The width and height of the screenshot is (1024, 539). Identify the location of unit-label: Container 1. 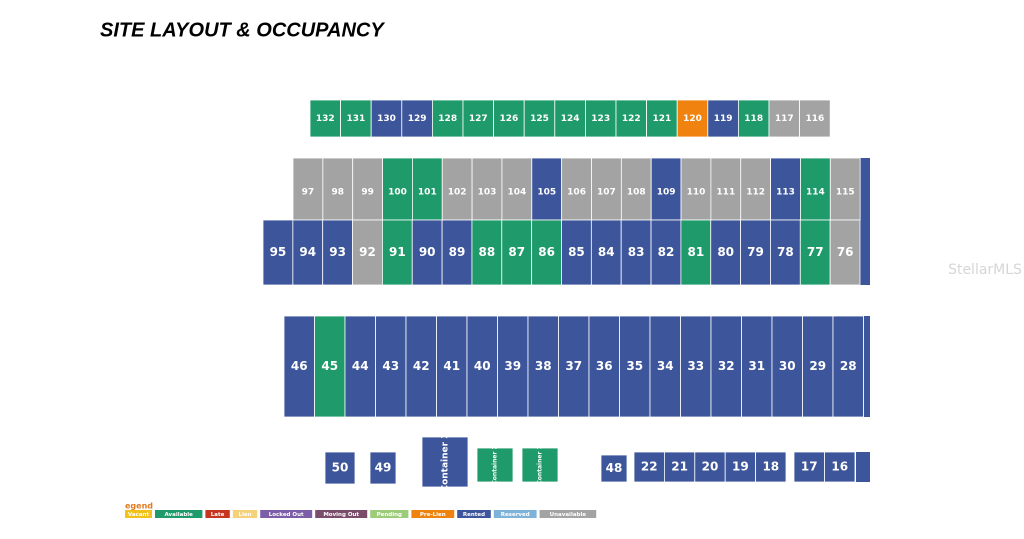
(540, 464).